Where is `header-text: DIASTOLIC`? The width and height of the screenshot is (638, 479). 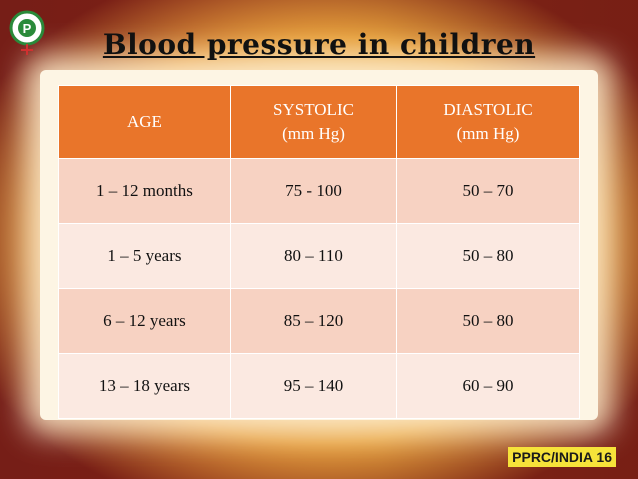
header-text: DIASTOLIC is located at coordinates (488, 109).